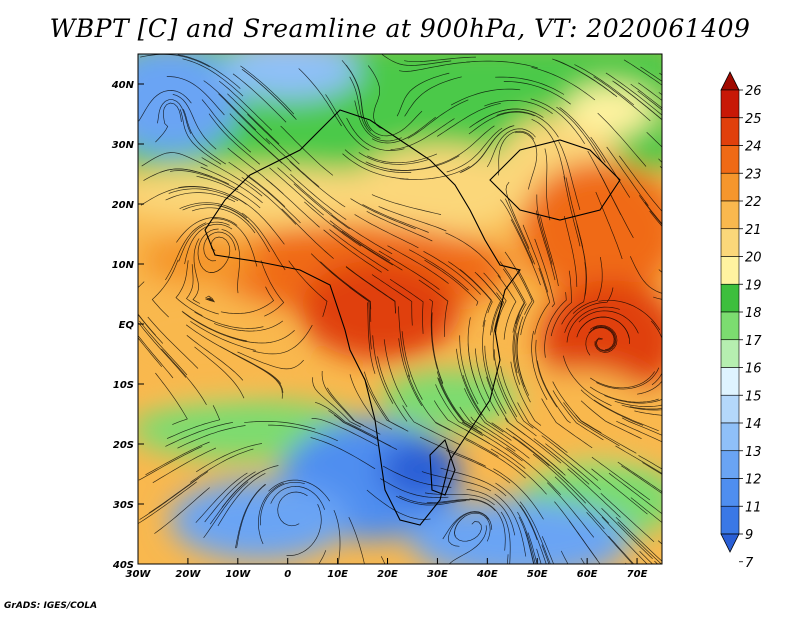 This screenshot has width=800, height=618. I want to click on colorbar-label: 22, so click(753, 202).